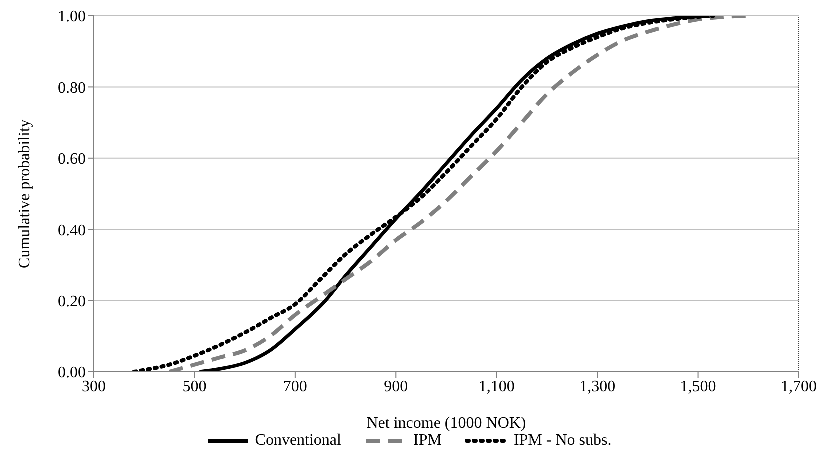 This screenshot has height=468, width=831. I want to click on y-axis-title: Cumulative probability, so click(25, 194).